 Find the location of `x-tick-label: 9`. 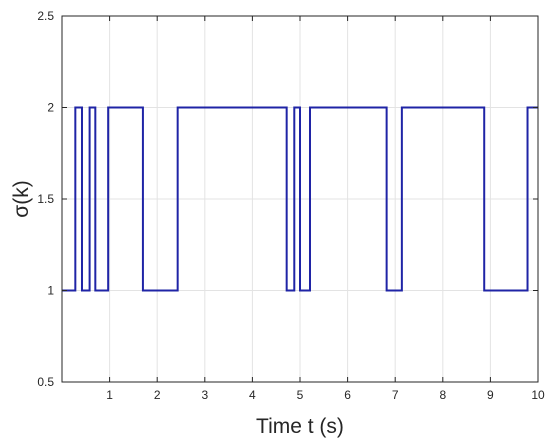

x-tick-label: 9 is located at coordinates (490, 395).